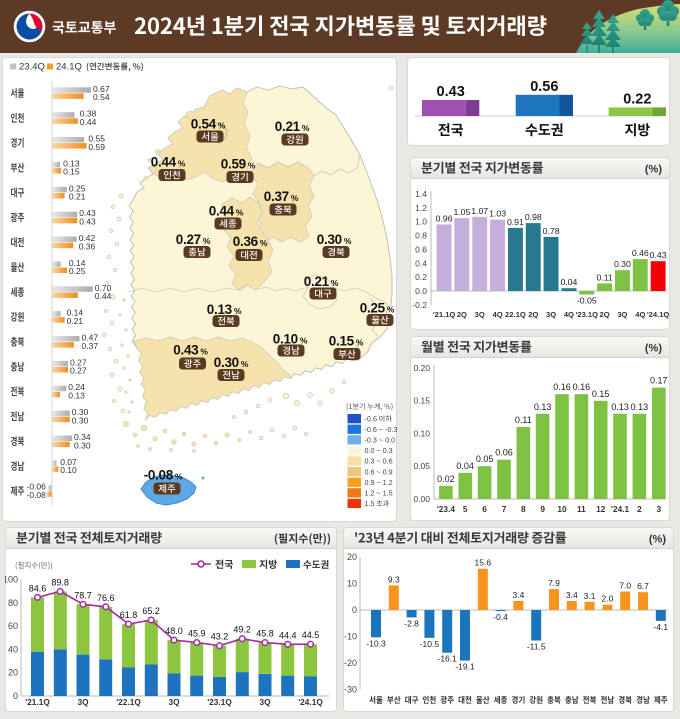 This screenshot has width=680, height=719. I want to click on svg-text: 0.44 %, so click(168, 162).